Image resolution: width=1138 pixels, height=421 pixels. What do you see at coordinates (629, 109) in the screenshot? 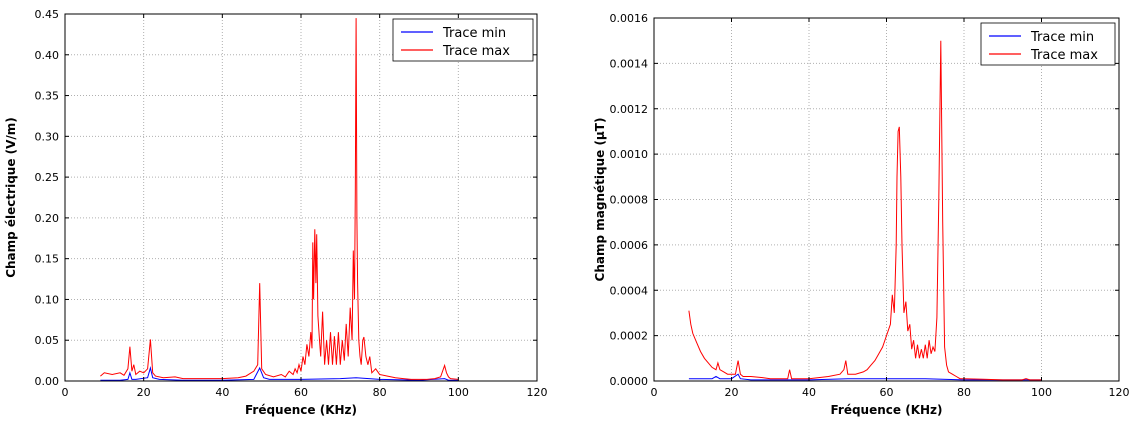
I see `y-tick-label: 0.0012` at bounding box center [629, 109].